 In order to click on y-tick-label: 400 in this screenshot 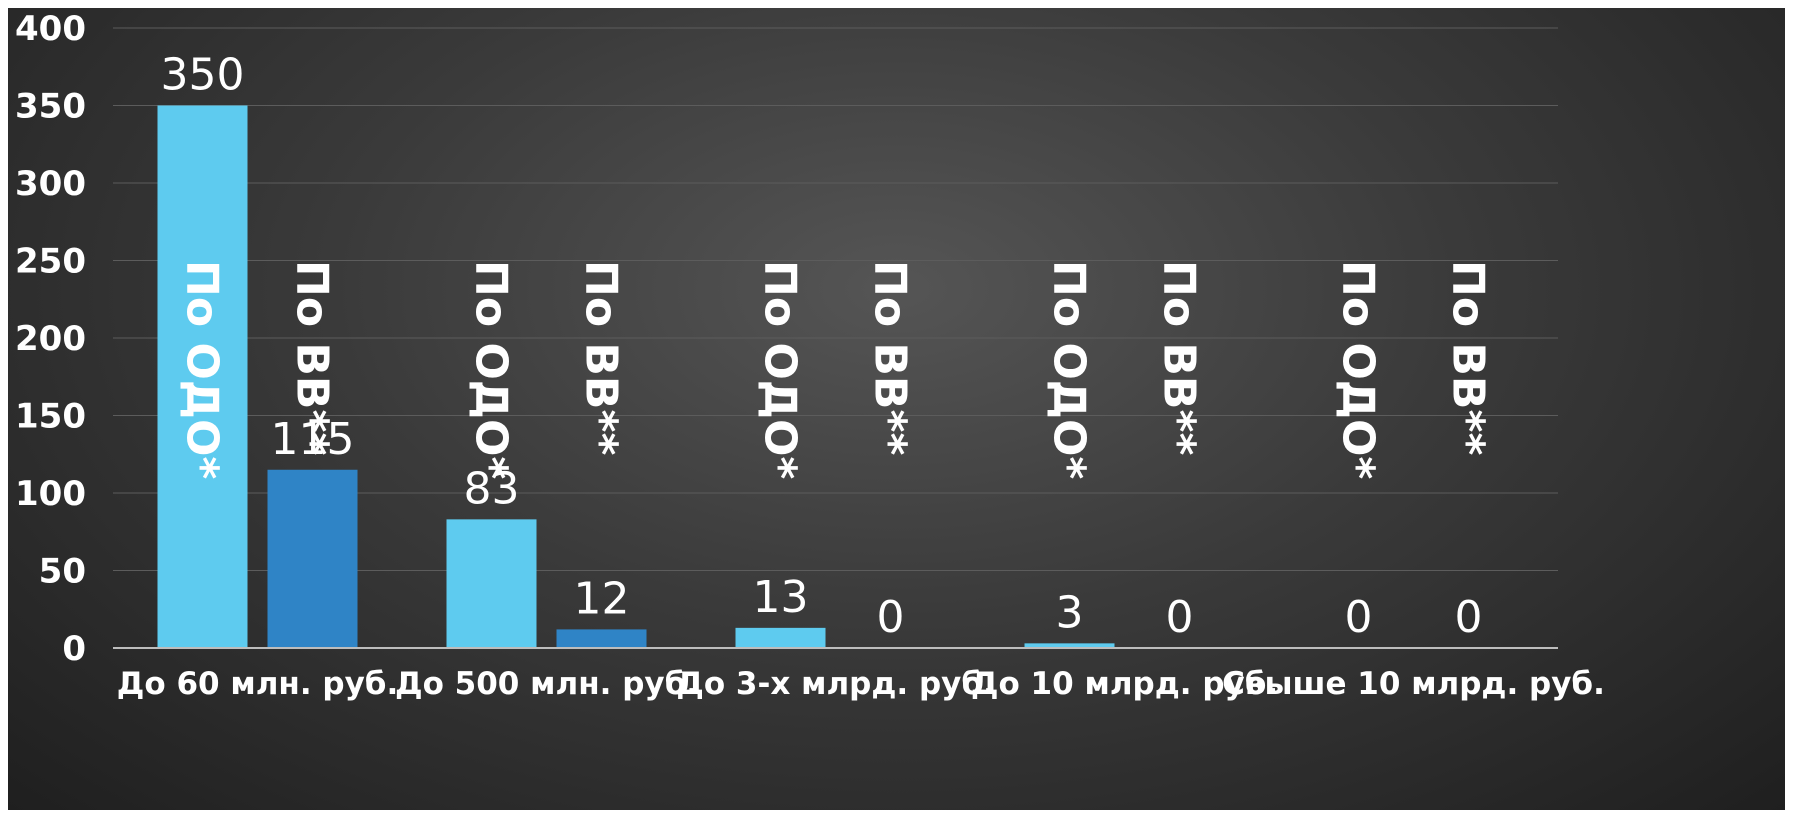, I will do `click(50, 29)`.